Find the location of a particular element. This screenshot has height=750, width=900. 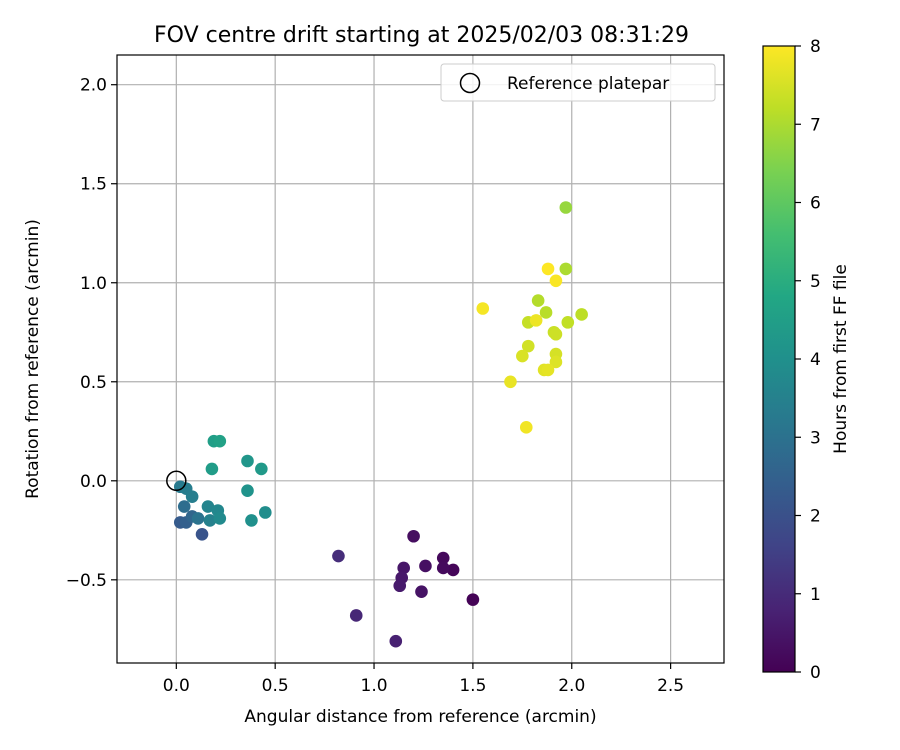

x-axis-label: Angular distance from reference (arcmin) is located at coordinates (420, 717).